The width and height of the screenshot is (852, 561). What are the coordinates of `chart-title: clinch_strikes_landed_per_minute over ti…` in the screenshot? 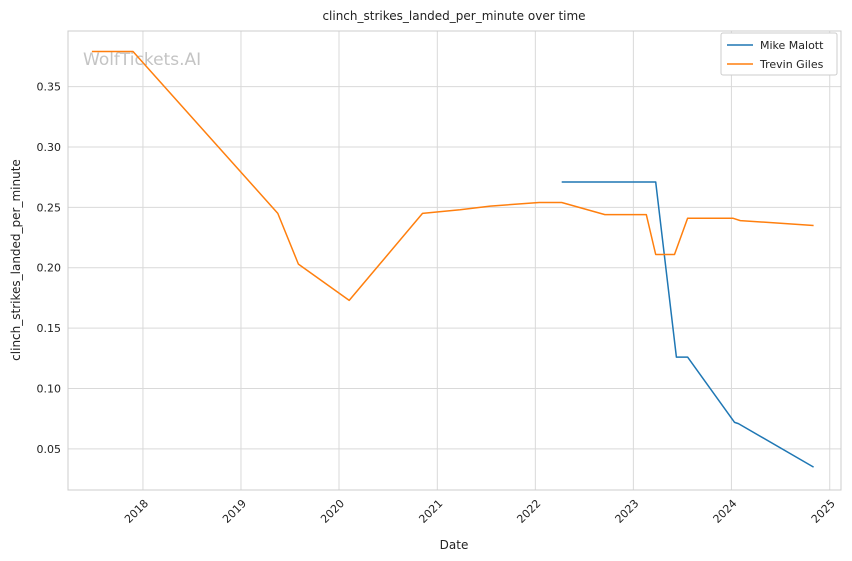 It's located at (453, 16).